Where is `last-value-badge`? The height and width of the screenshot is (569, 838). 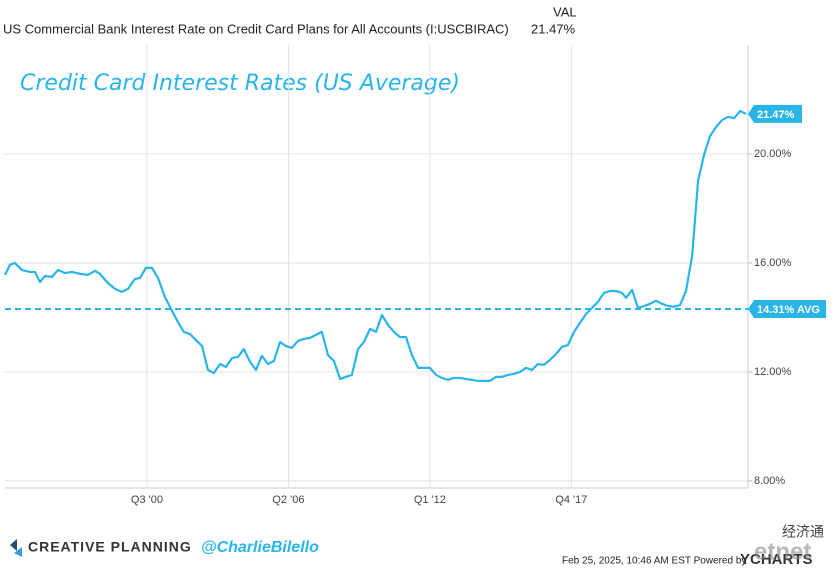 last-value-badge is located at coordinates (775, 113).